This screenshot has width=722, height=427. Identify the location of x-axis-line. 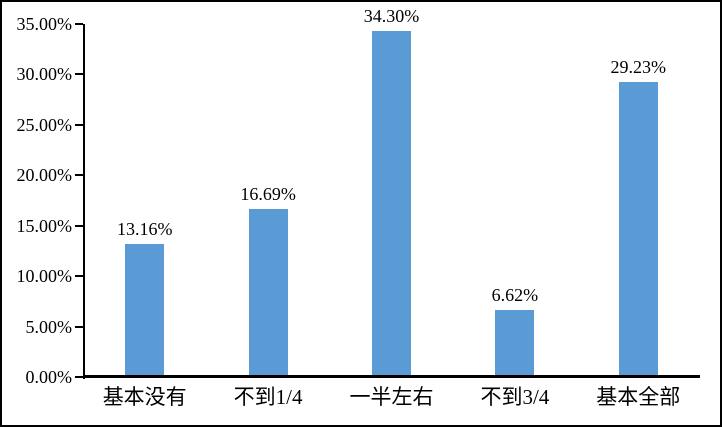
(391, 376).